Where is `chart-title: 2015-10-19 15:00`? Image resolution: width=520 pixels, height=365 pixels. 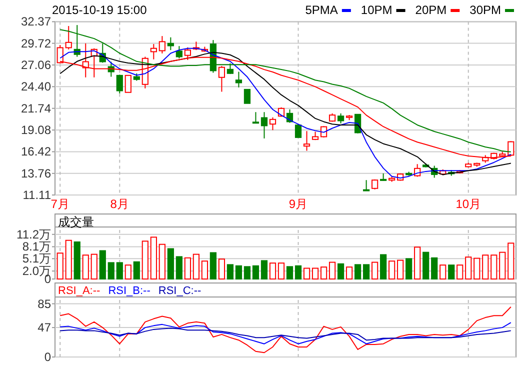 chart-title: 2015-10-19 15:00 is located at coordinates (100, 10).